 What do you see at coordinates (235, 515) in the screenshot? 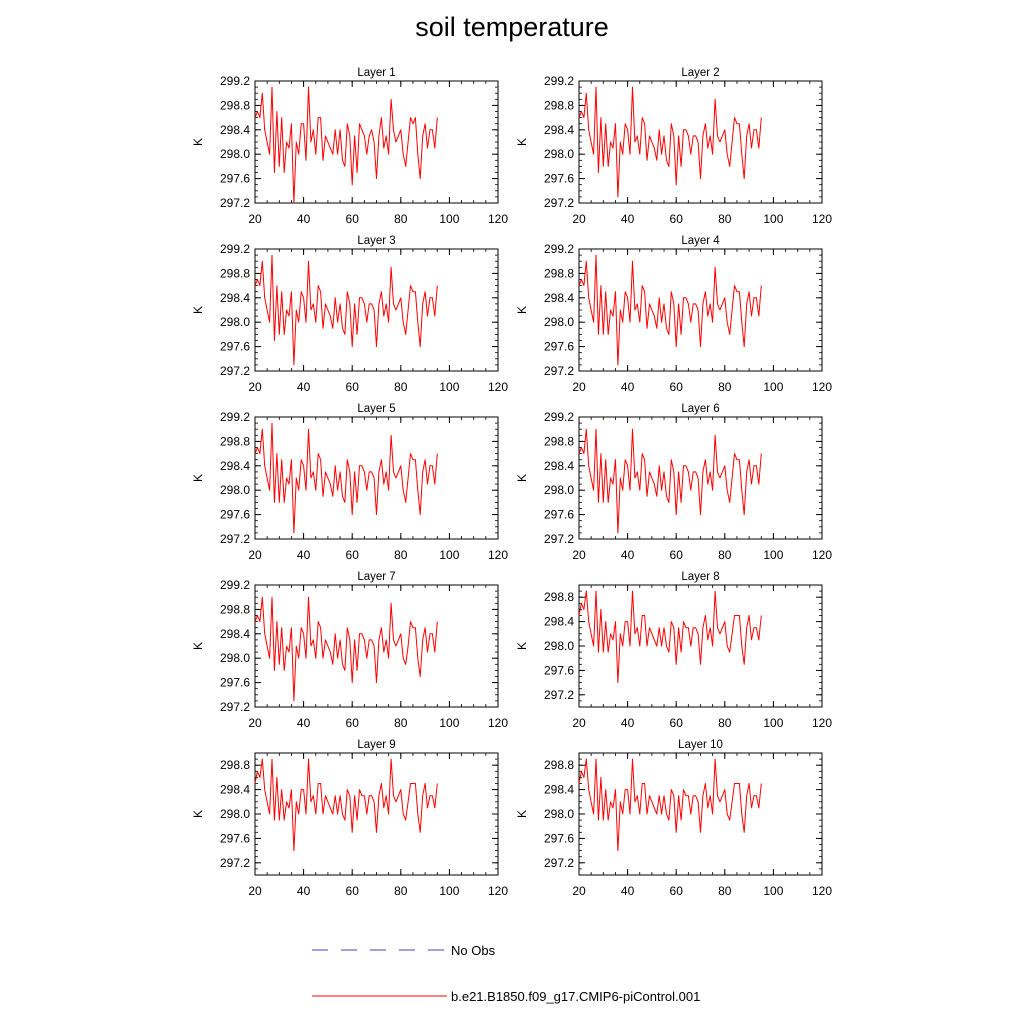
I see `panel5-y-tick-label: 297.6` at bounding box center [235, 515].